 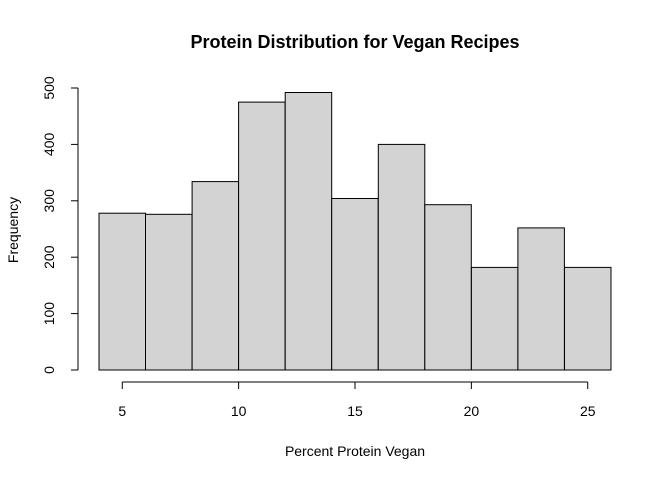 What do you see at coordinates (49, 145) in the screenshot?
I see `y-tick-label: 400` at bounding box center [49, 145].